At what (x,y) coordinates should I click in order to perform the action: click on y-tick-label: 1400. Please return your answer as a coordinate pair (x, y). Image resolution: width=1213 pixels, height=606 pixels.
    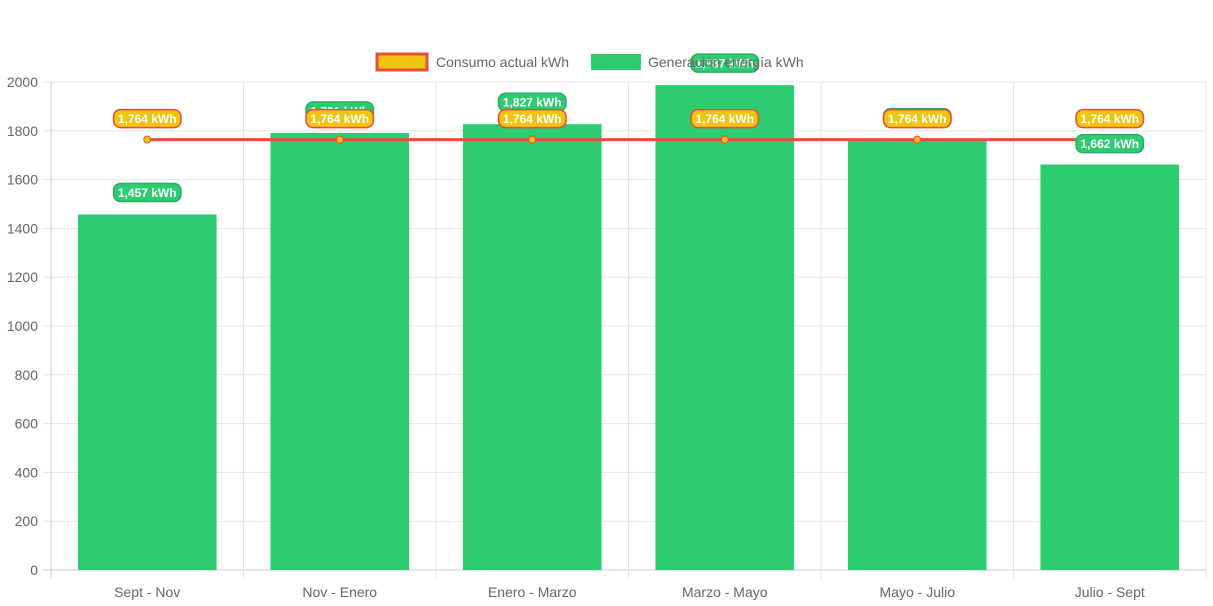
    Looking at the image, I should click on (22, 228).